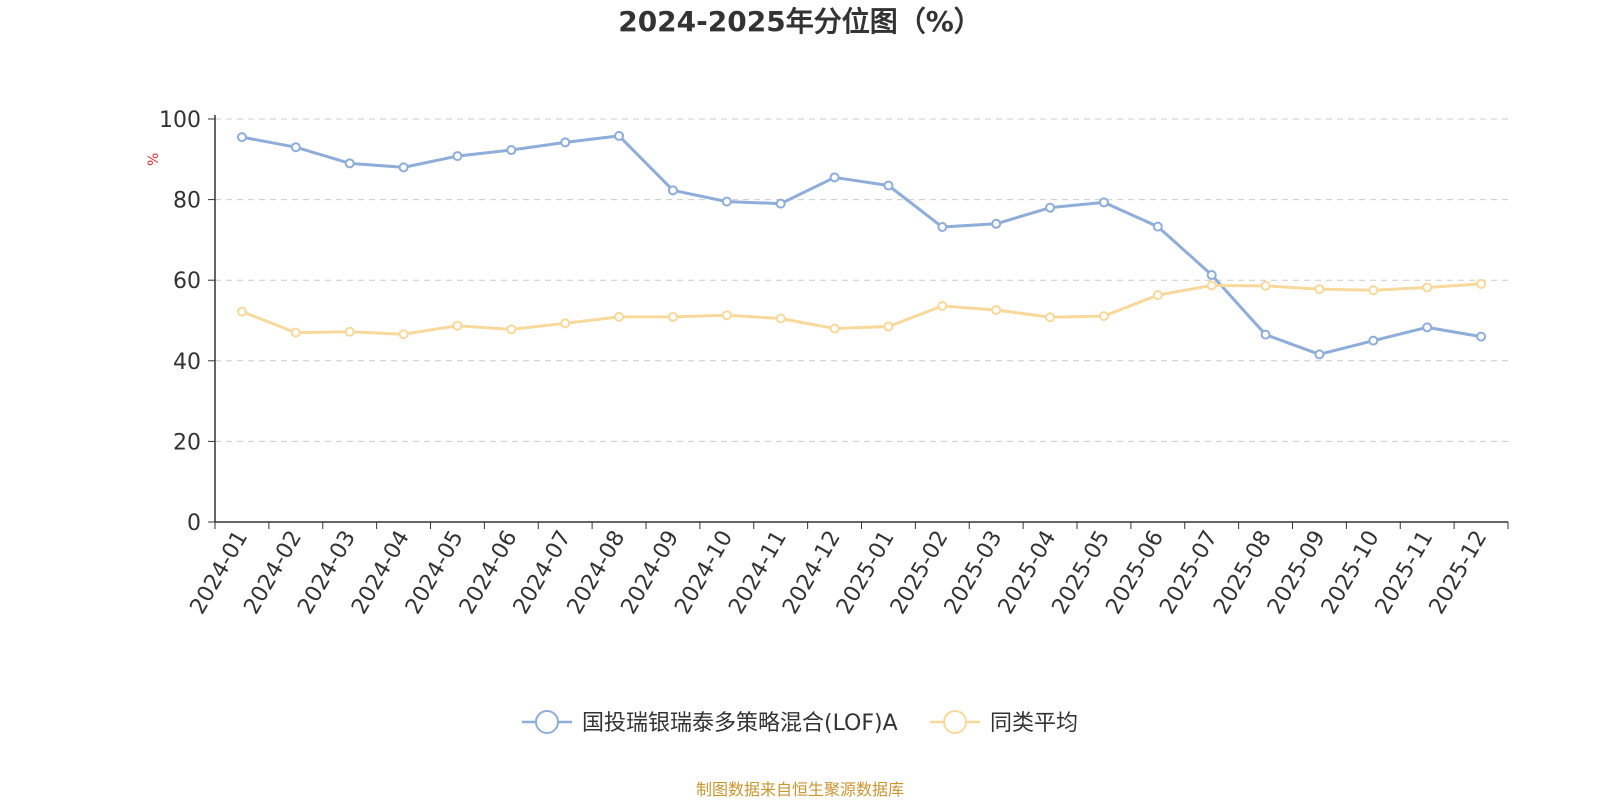 Image resolution: width=1600 pixels, height=800 pixels. Describe the element at coordinates (187, 322) in the screenshot. I see `y-axis: 0 20 40 60 80 100` at that location.